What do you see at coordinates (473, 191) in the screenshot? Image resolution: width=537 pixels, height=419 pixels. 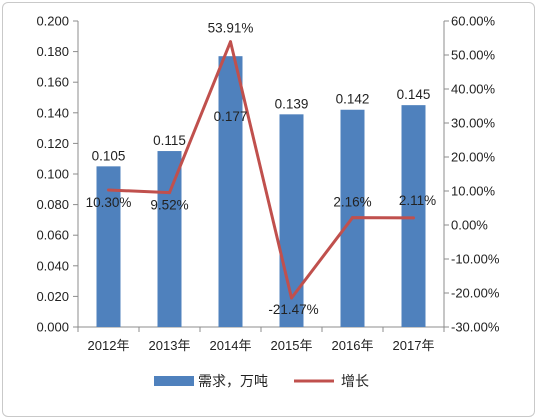 I see `right-tick-label: 10.00%` at bounding box center [473, 191].